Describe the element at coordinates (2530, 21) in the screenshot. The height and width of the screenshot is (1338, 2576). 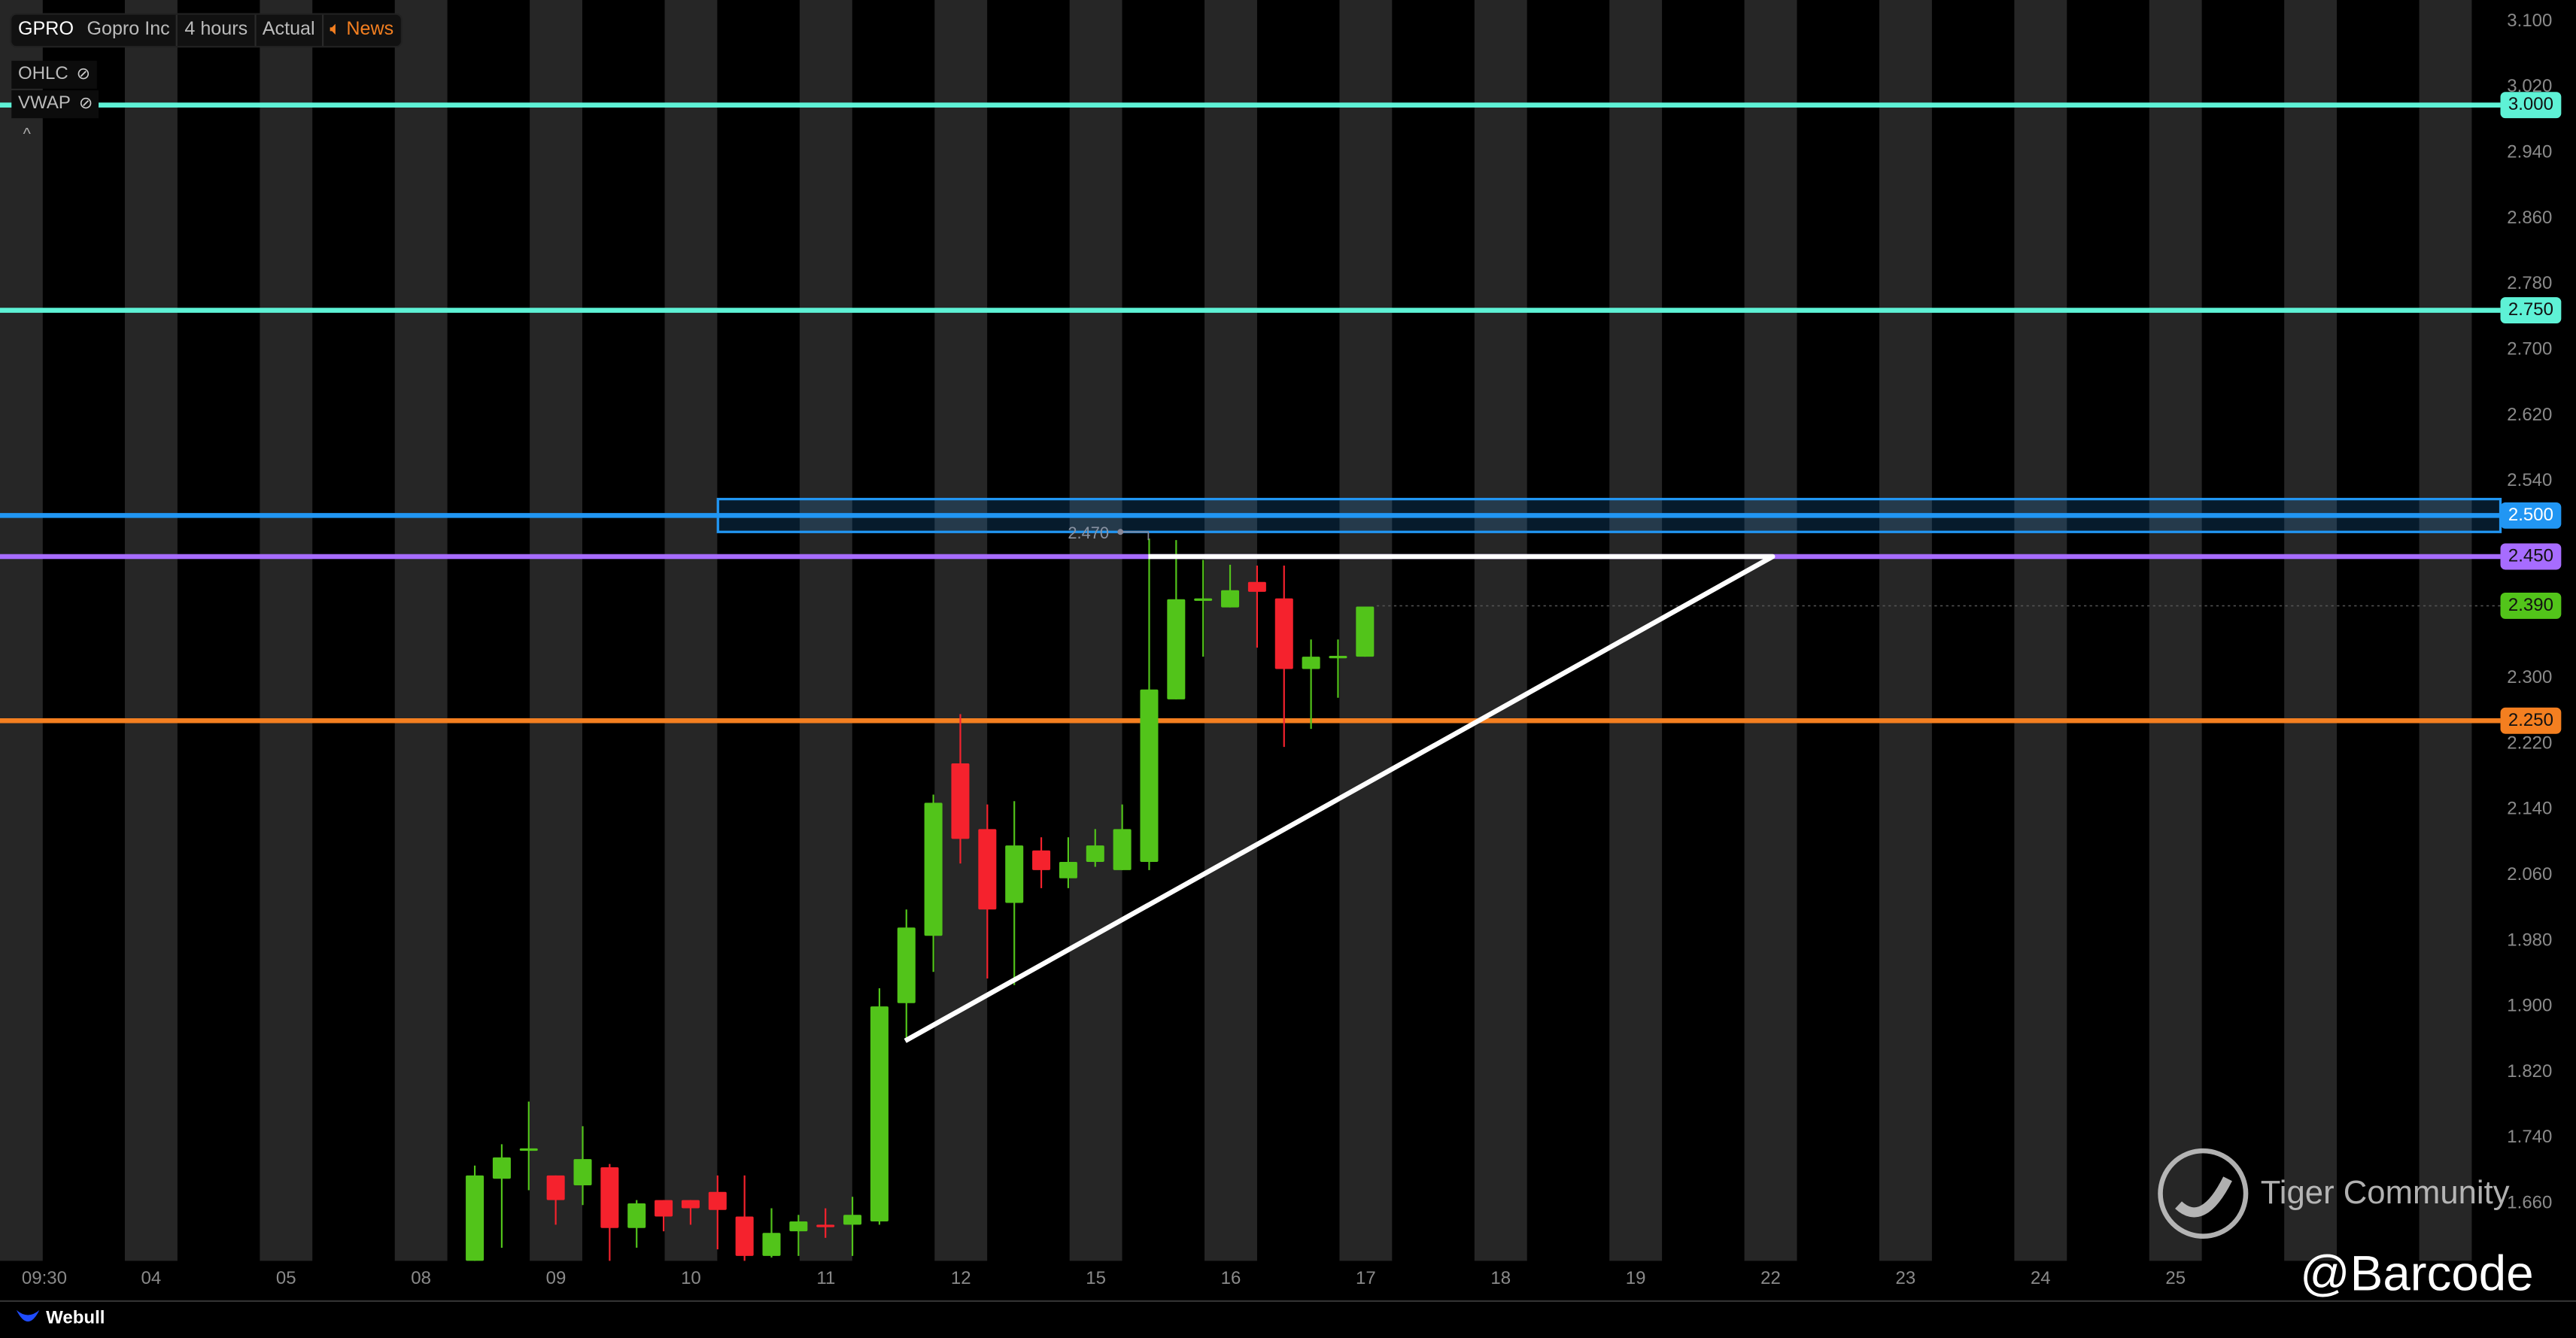
I see `y-axis-tick: 3.100` at that location.